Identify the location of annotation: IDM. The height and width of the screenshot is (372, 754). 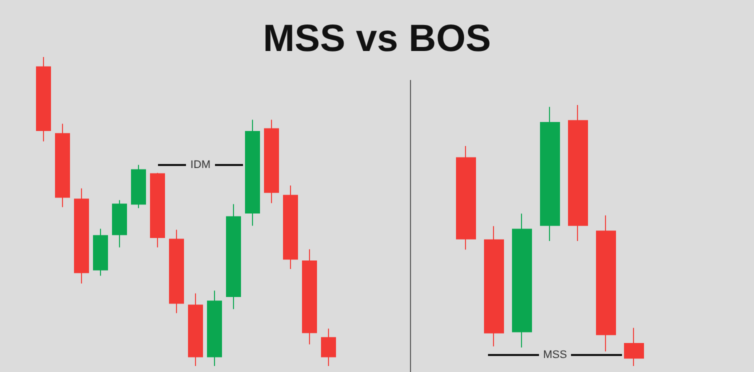
(200, 165).